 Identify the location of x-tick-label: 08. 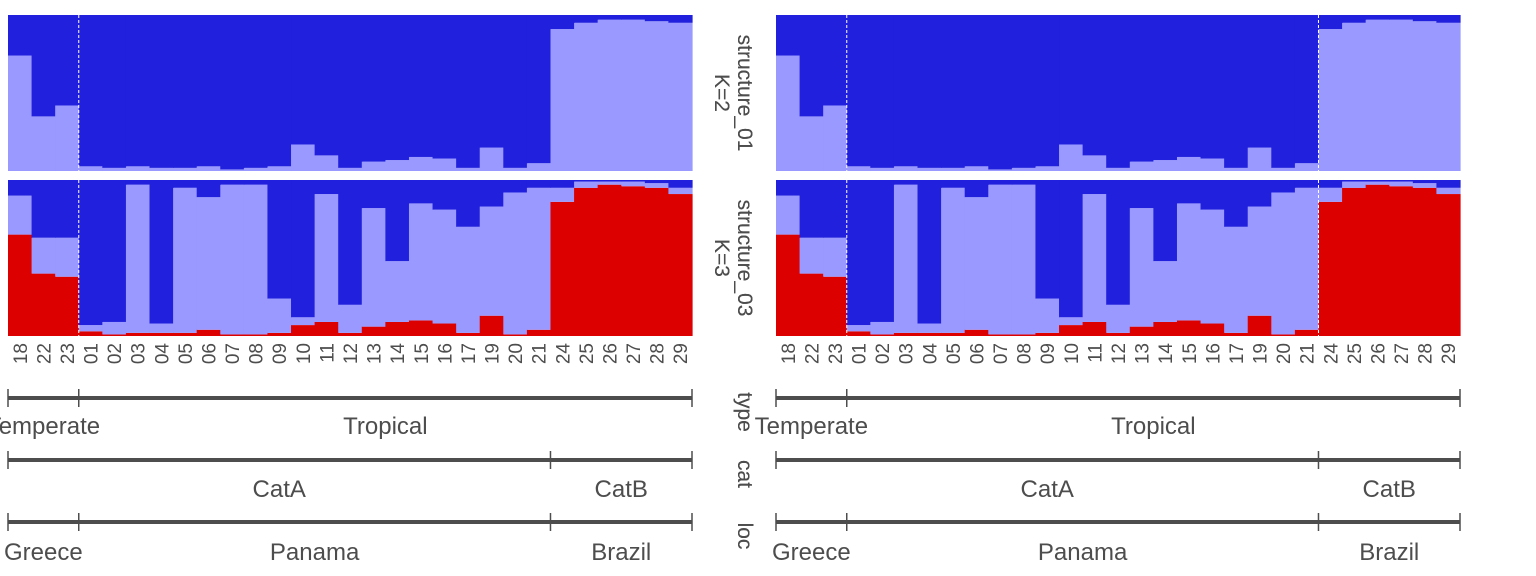
(1025, 353).